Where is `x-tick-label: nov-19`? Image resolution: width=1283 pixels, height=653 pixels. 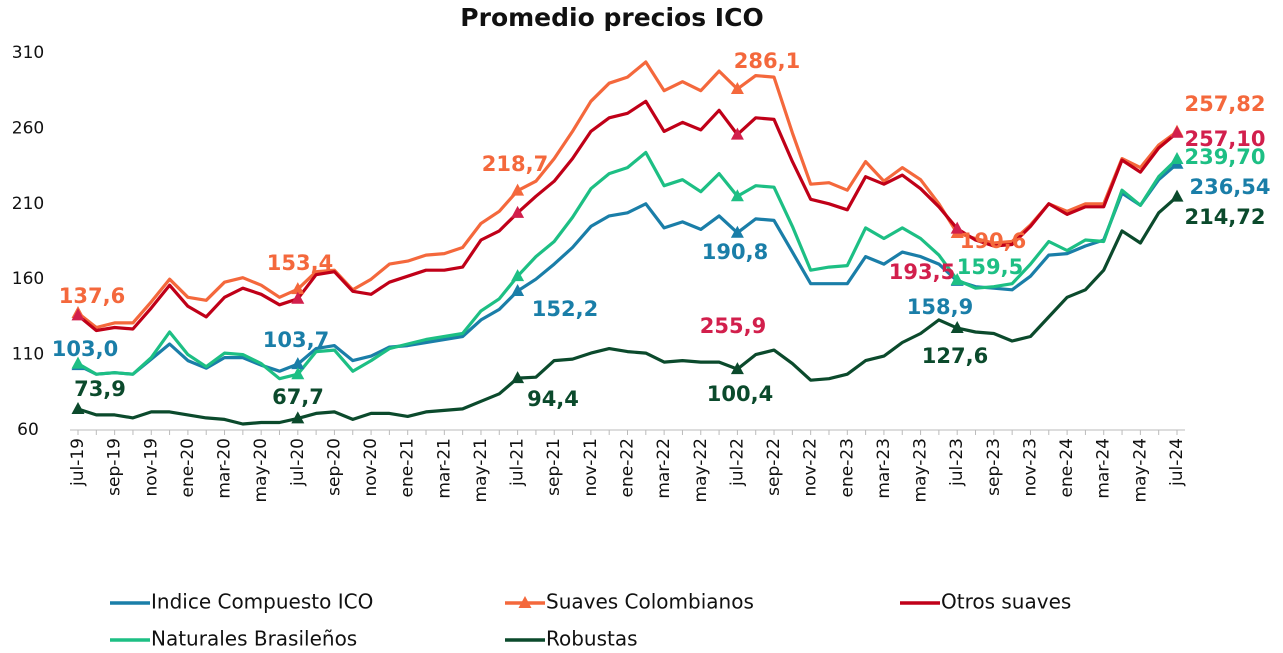
x-tick-label: nov-19 is located at coordinates (151, 467).